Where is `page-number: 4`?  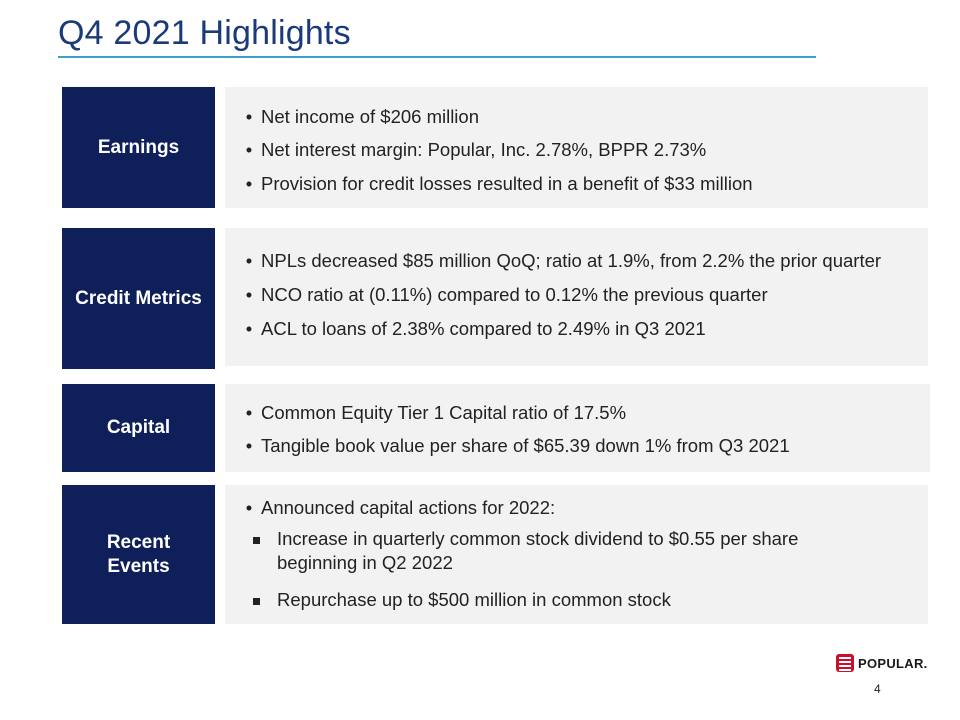 page-number: 4 is located at coordinates (877, 689).